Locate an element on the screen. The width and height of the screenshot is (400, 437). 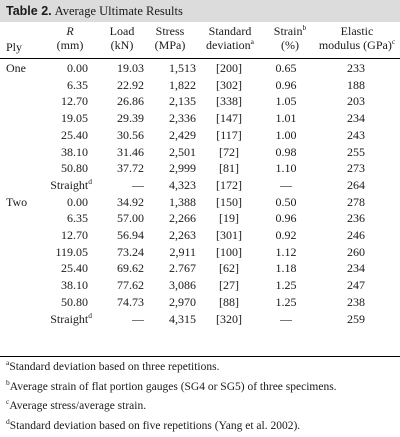
cell-strain: 1.18 is located at coordinates (286, 268).